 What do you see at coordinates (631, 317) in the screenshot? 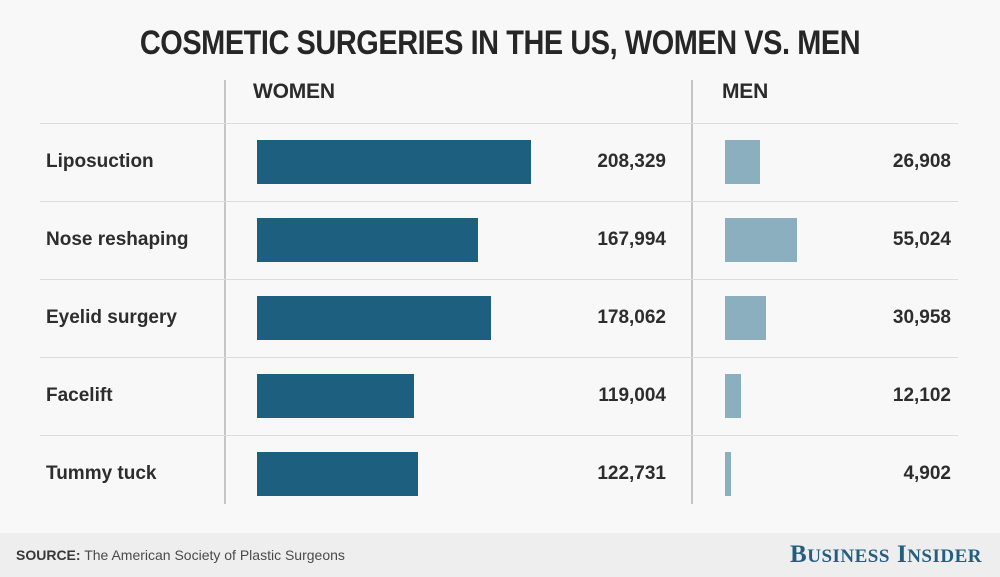
I see `women-value: 178,062` at bounding box center [631, 317].